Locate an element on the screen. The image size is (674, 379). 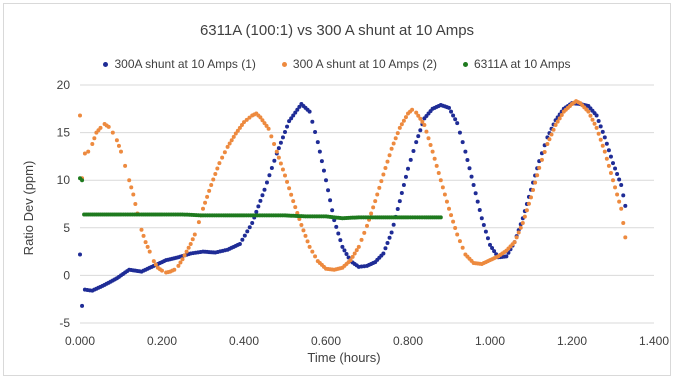
x-tick-label-1: 0.200 is located at coordinates (162, 341).